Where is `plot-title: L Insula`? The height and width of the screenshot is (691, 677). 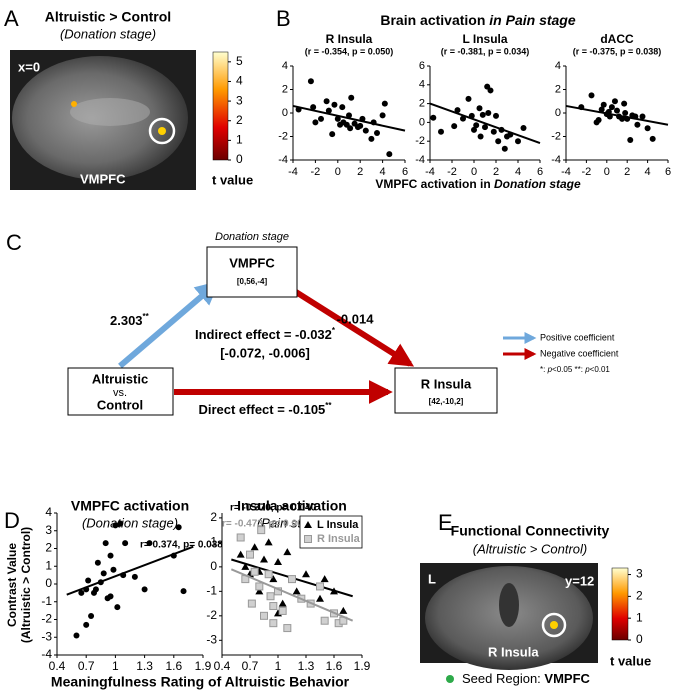 plot-title: L Insula is located at coordinates (484, 39).